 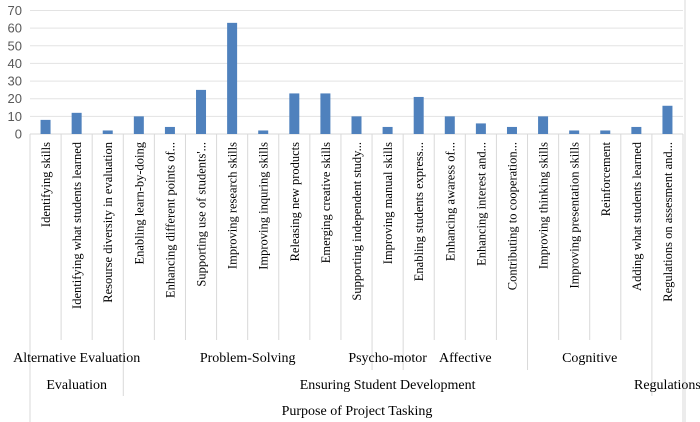 What do you see at coordinates (76, 358) in the screenshot?
I see `group-label-level1: Alternative Evaluation` at bounding box center [76, 358].